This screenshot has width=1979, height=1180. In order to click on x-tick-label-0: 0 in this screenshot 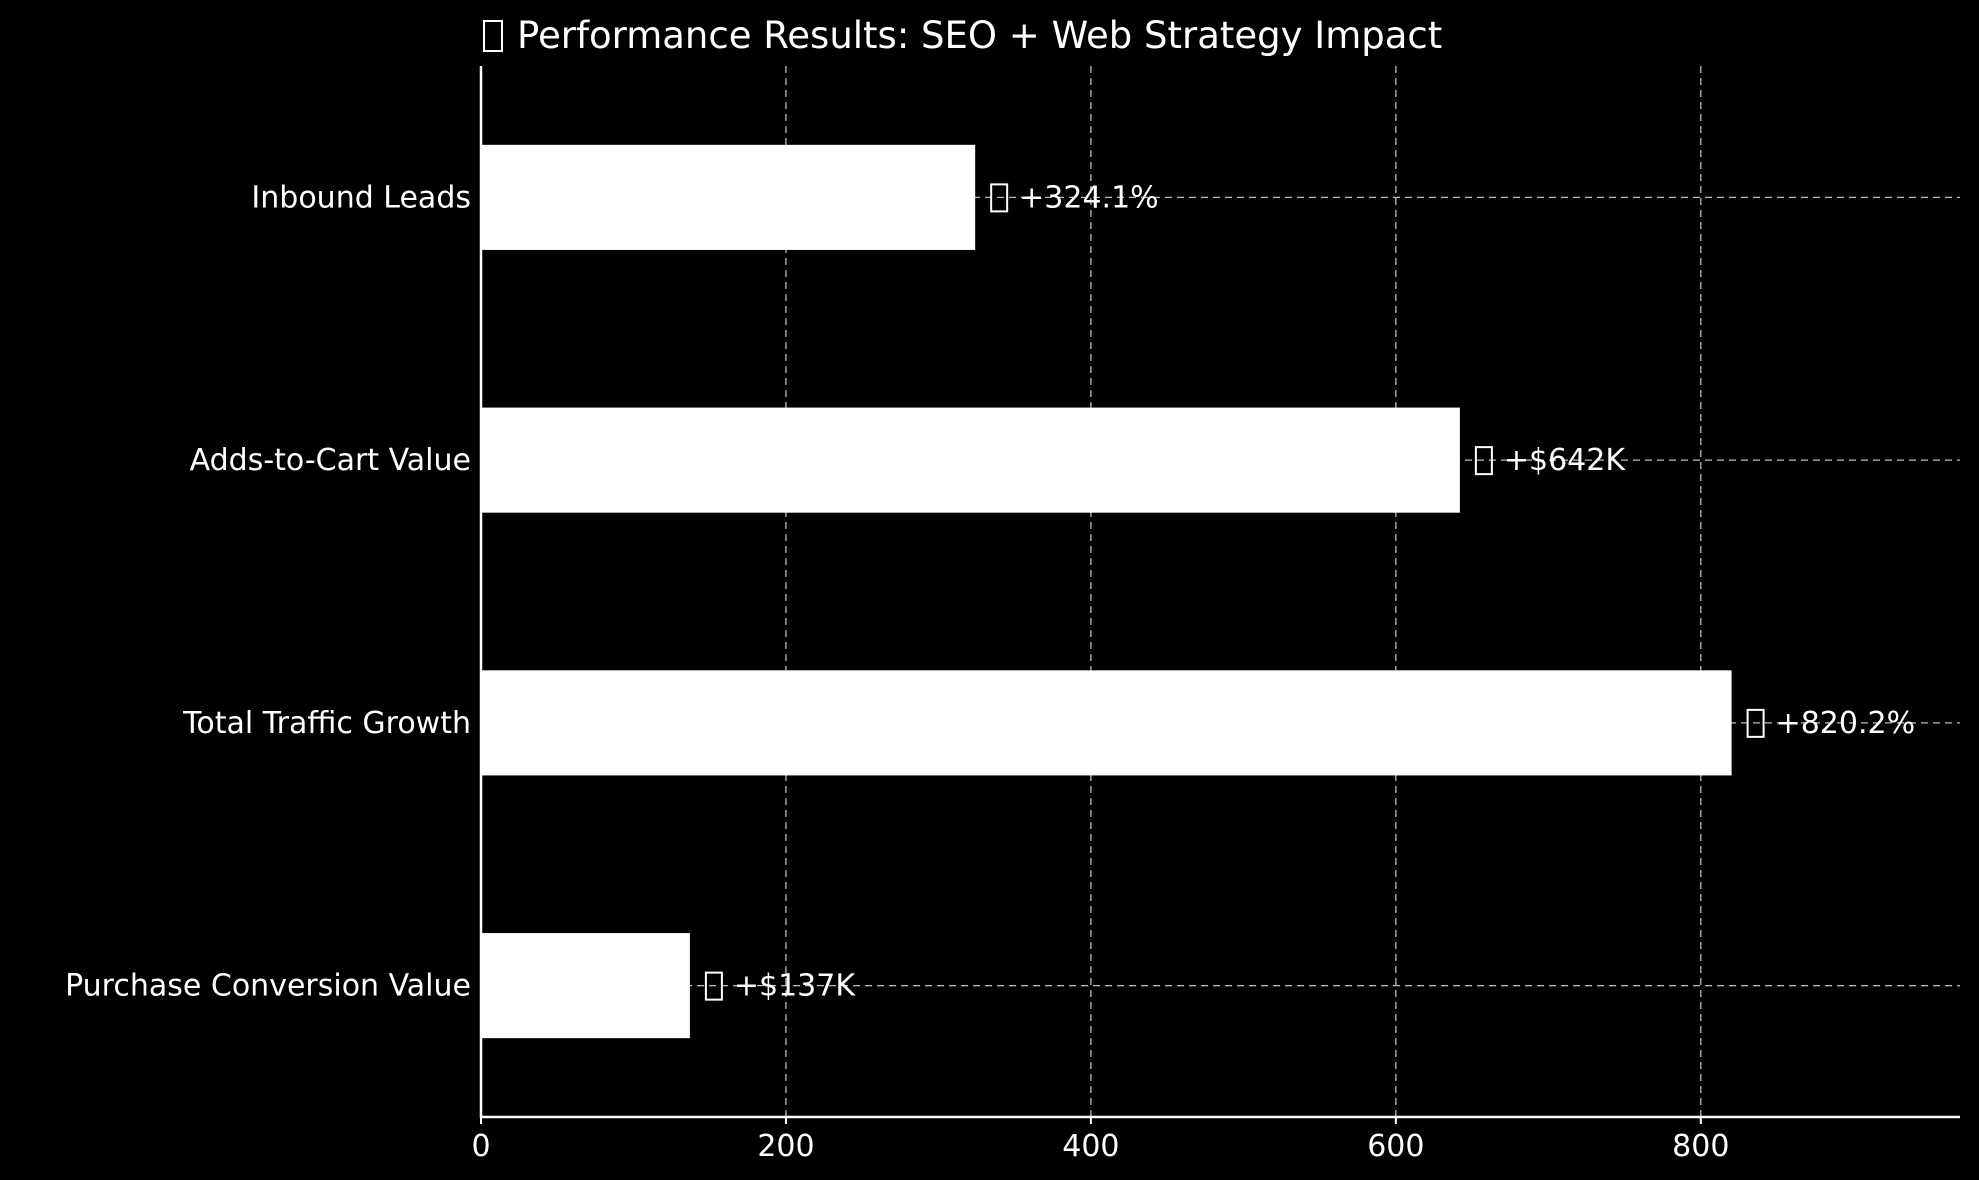, I will do `click(480, 1146)`.